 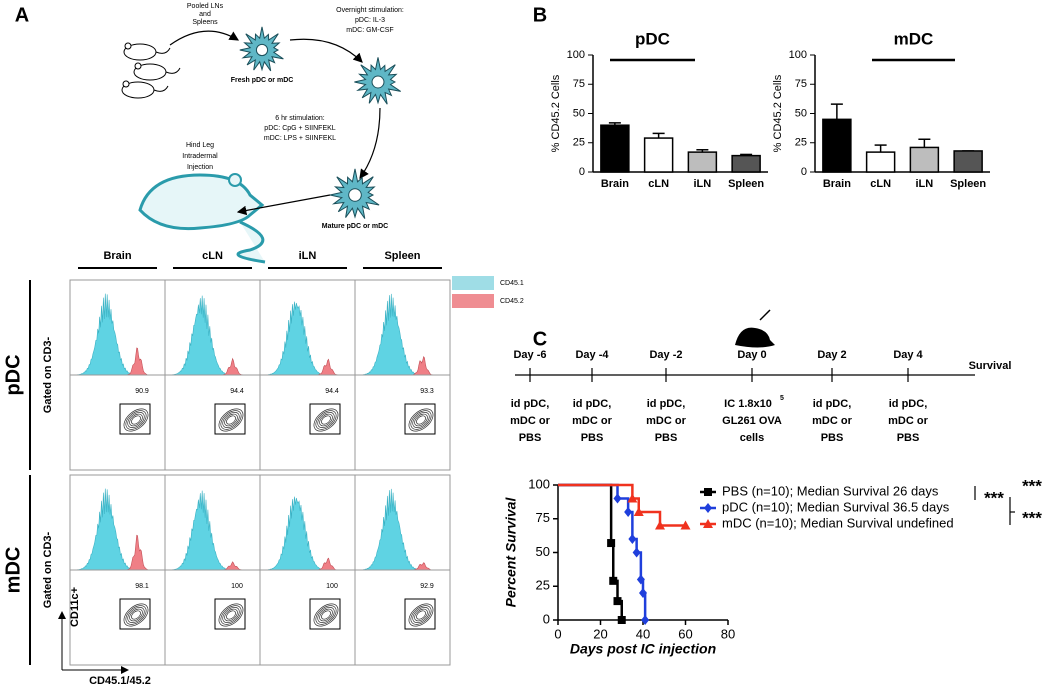 What do you see at coordinates (592, 438) in the screenshot?
I see `label: PBS` at bounding box center [592, 438].